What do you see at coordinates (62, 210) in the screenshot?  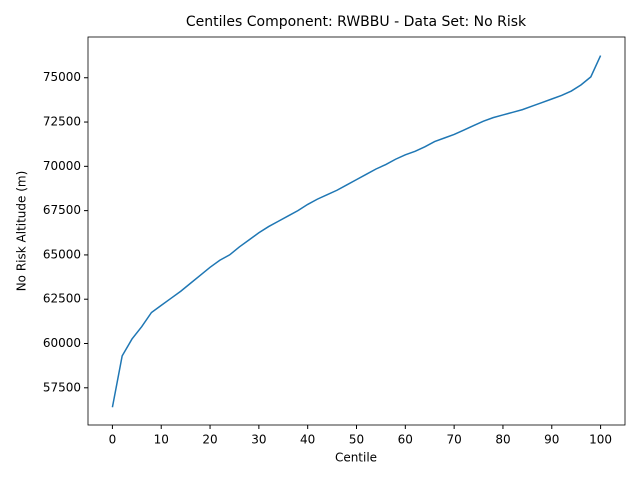 I see `y-tick-label: 67500` at bounding box center [62, 210].